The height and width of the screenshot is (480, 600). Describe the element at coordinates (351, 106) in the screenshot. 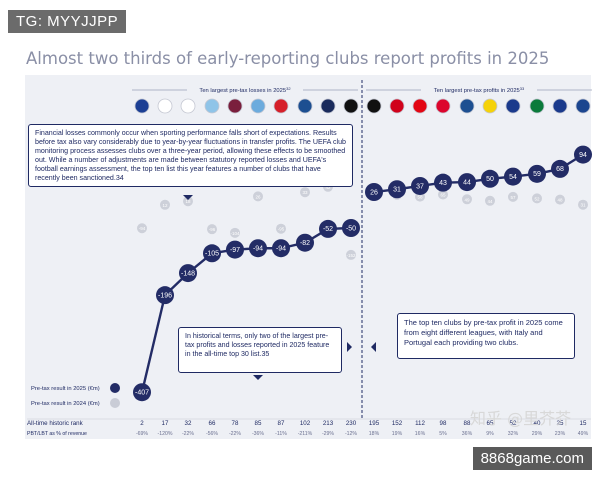

I see `juventus-crest-icon` at that location.